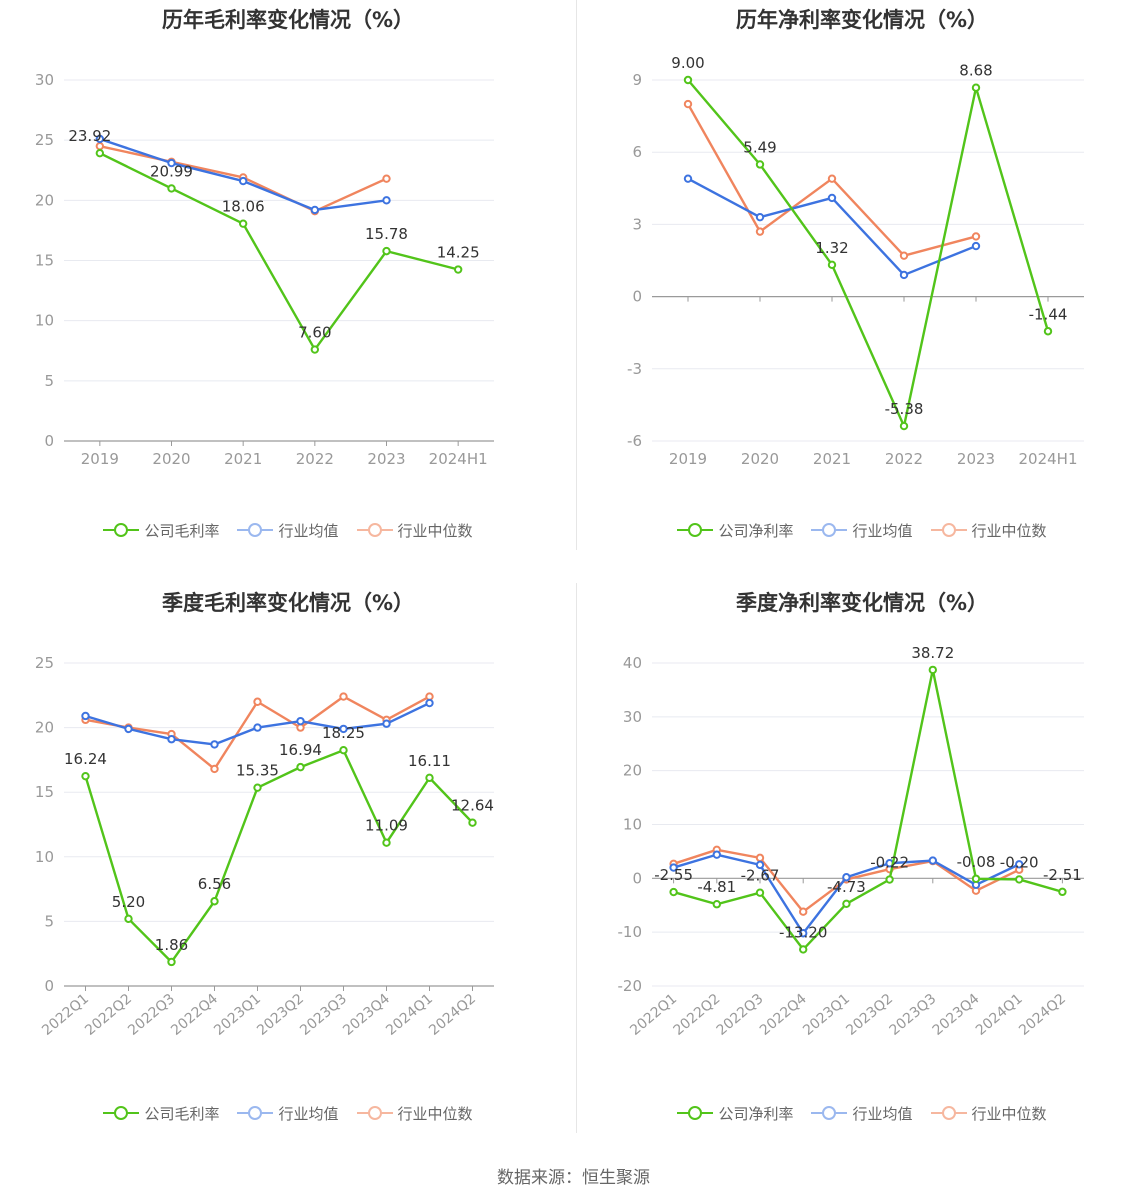 The height and width of the screenshot is (1202, 1147). I want to click on data-label: -0.08, so click(976, 862).